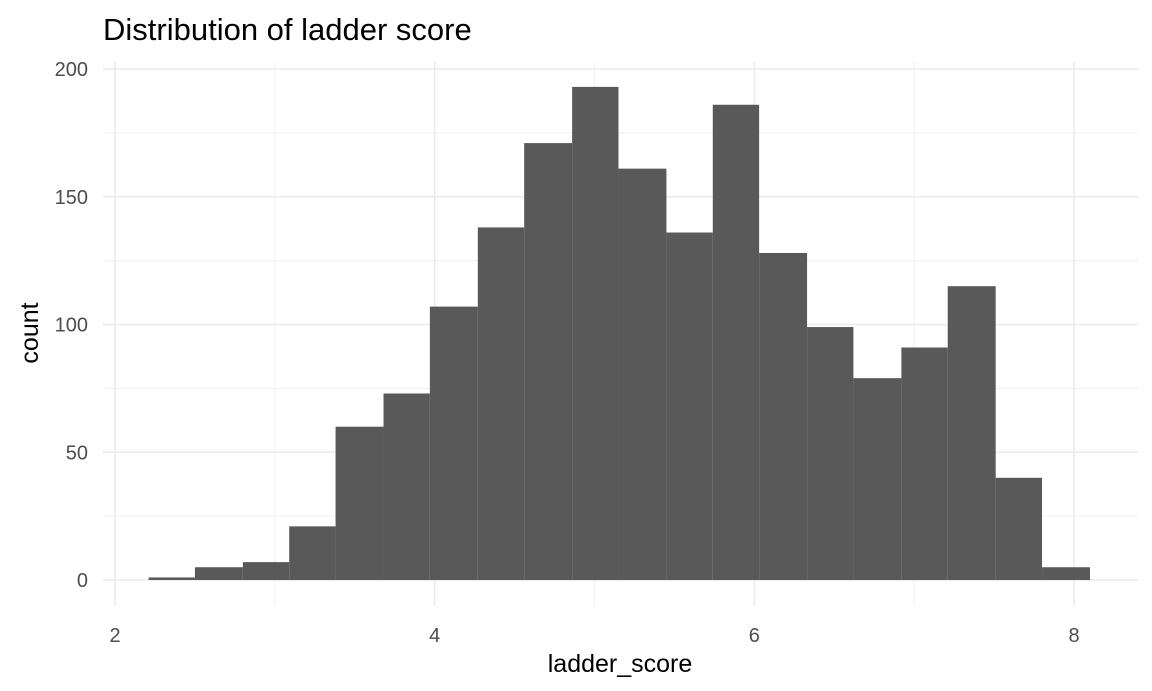  Describe the element at coordinates (71, 198) in the screenshot. I see `y-tick-label: 150` at that location.